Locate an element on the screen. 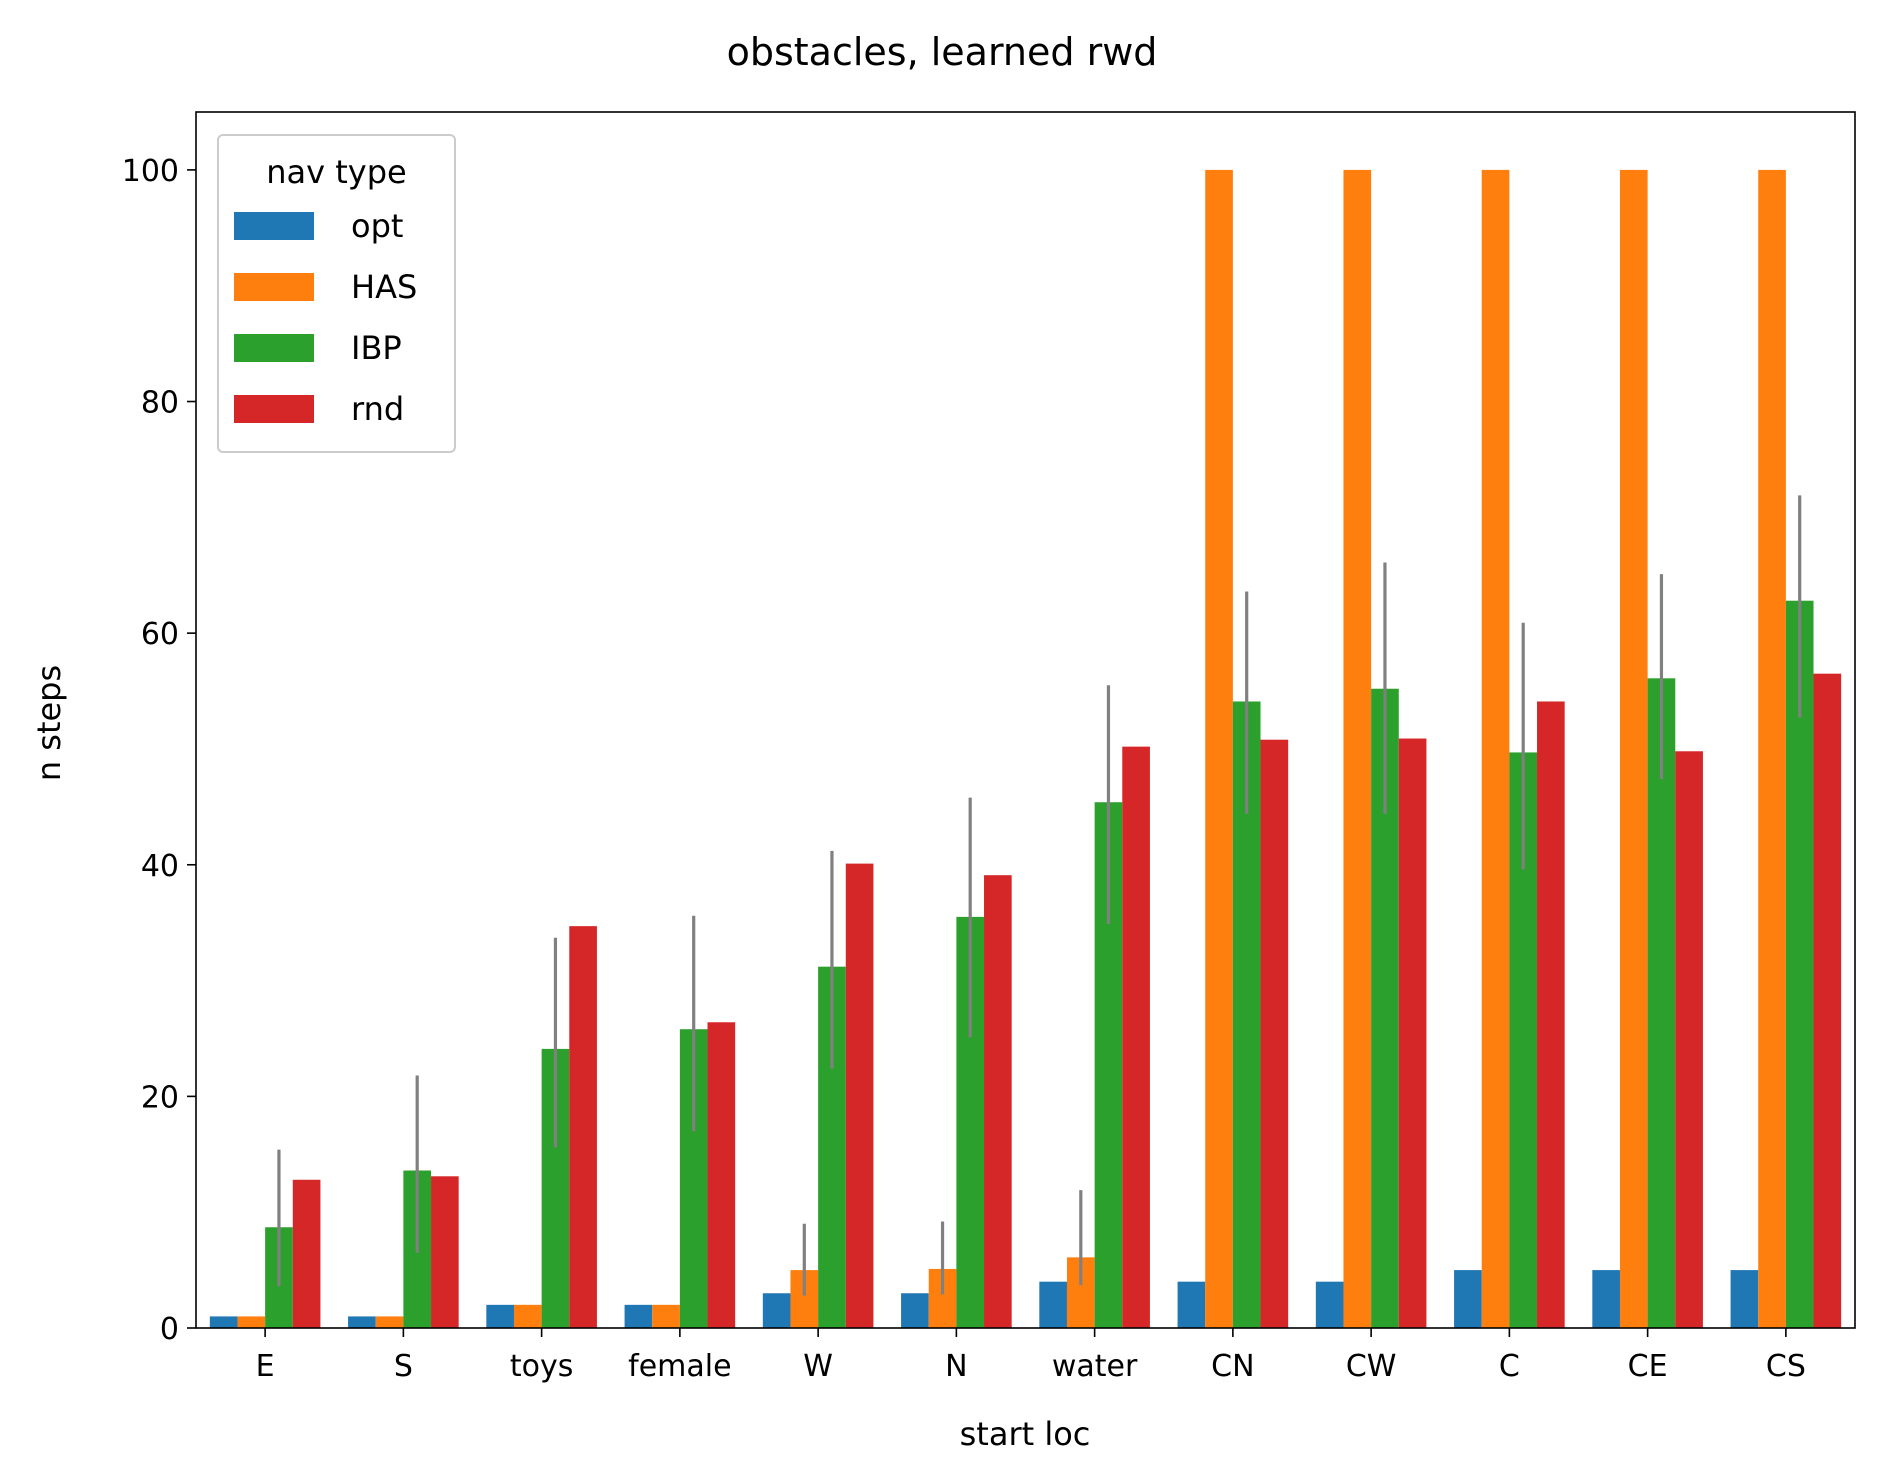 The image size is (1881, 1483). bar-HAS-CN is located at coordinates (1219, 748).